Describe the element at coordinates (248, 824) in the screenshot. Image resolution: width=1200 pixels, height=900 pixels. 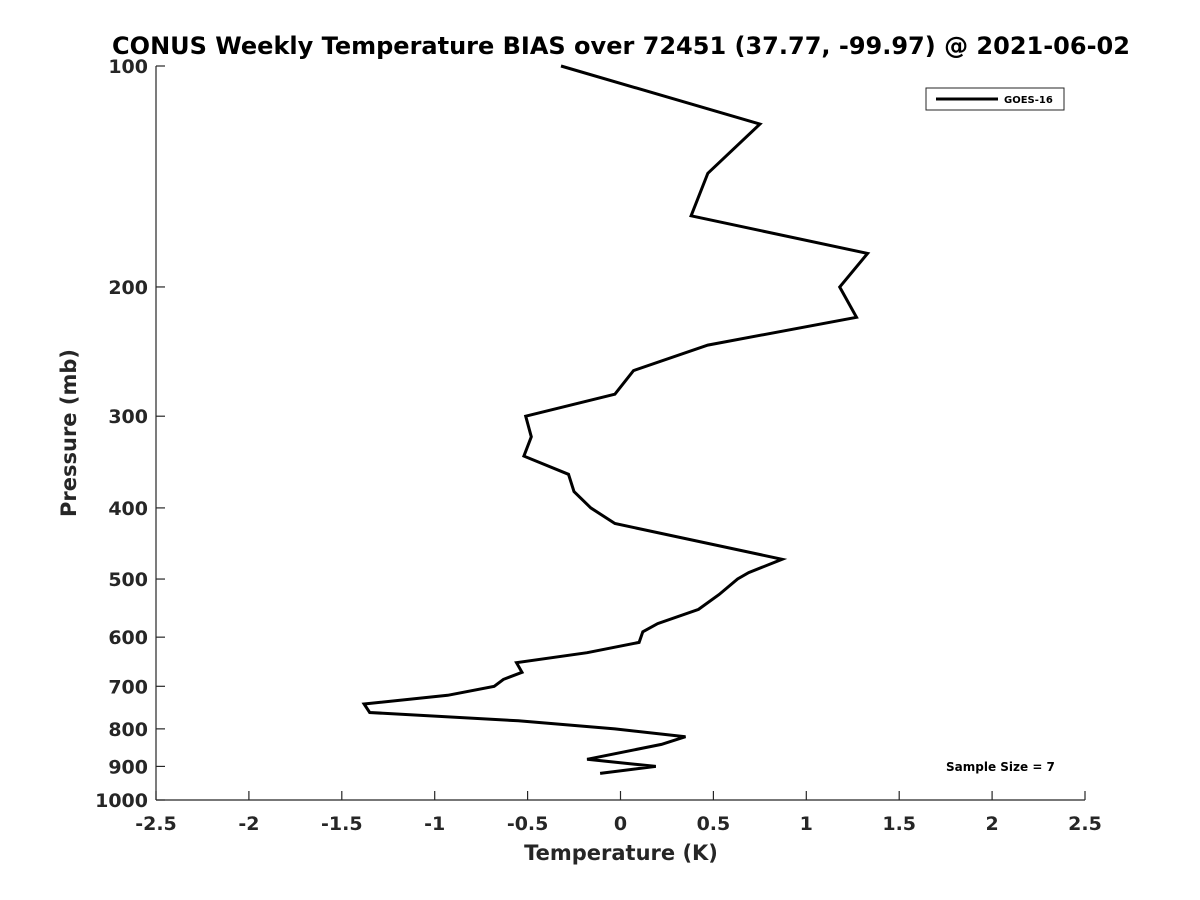
I see `x-tick-label: -2` at that location.